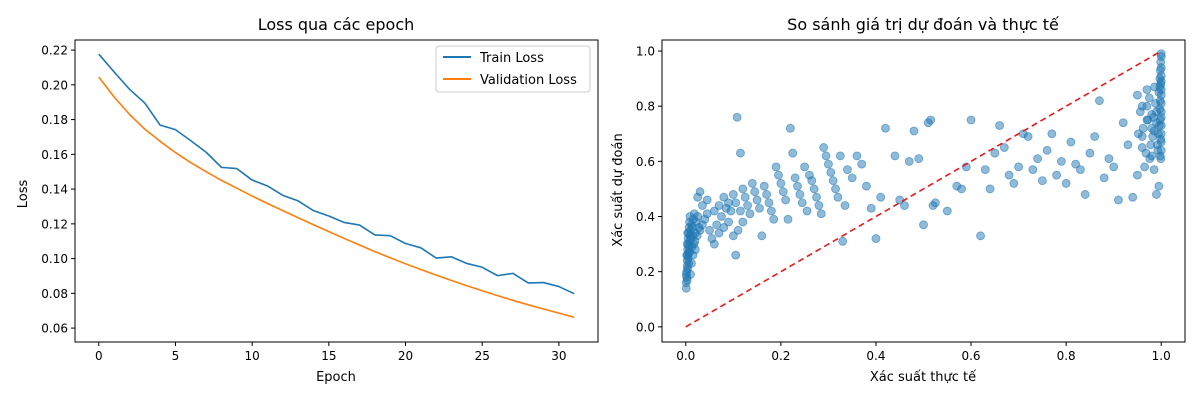 The image size is (1200, 404). Describe the element at coordinates (54, 259) in the screenshot. I see `loss-chart-ytick-label: 0.10` at that location.